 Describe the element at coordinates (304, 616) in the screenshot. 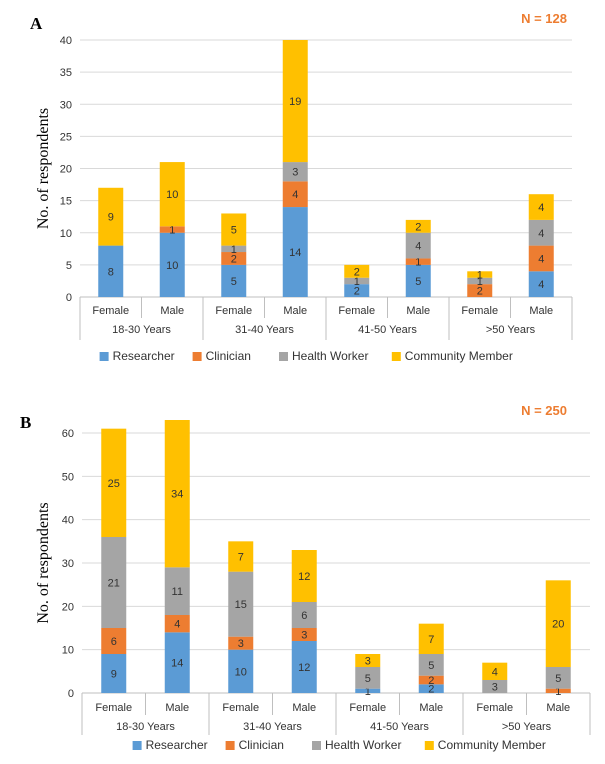

I see `panel-b-data-label-health-worker: 6` at that location.